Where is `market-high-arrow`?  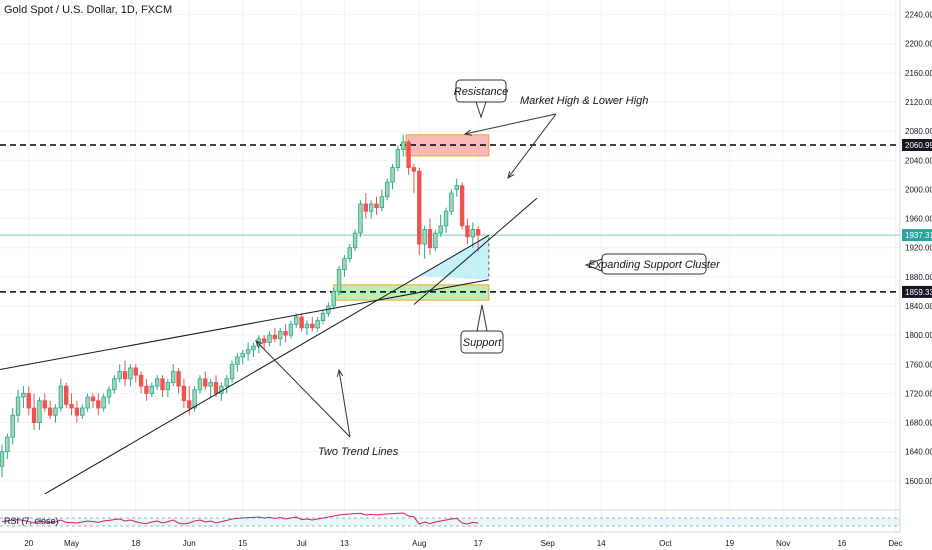 market-high-arrow is located at coordinates (510, 124).